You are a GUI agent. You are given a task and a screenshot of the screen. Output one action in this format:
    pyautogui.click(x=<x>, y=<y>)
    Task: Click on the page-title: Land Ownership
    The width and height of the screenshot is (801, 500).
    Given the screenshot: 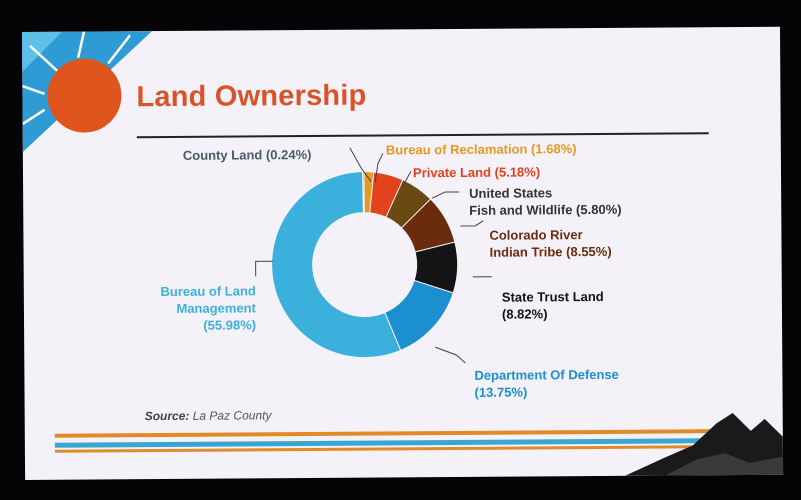 What is the action you would take?
    pyautogui.click(x=251, y=96)
    